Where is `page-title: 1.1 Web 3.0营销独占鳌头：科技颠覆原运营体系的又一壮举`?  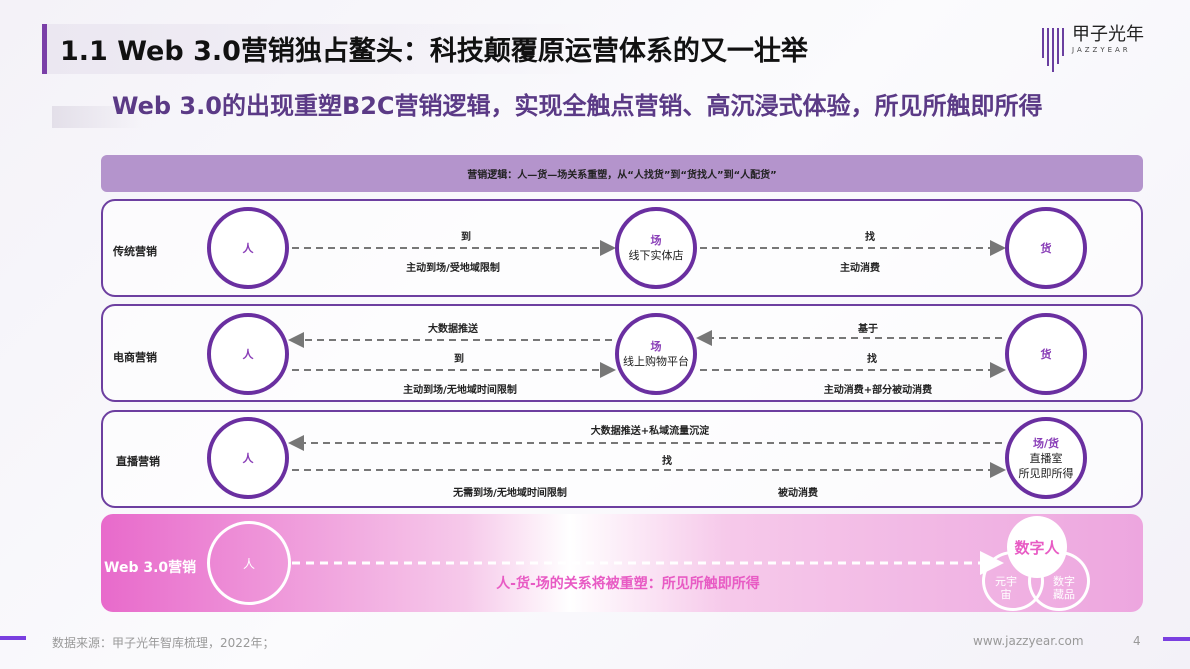
page-title: 1.1 Web 3.0营销独占鳌头：科技颠覆原运营体系的又一壮举 is located at coordinates (434, 51).